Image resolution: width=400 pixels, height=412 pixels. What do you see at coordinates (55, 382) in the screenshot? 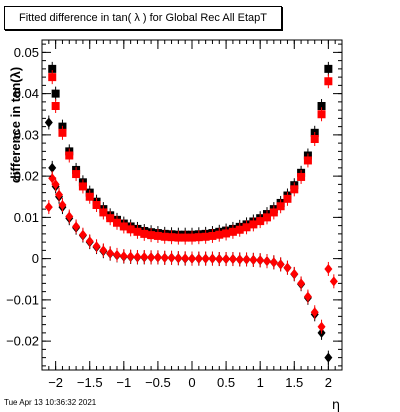
I see `x-tick-label: −2` at bounding box center [55, 382].